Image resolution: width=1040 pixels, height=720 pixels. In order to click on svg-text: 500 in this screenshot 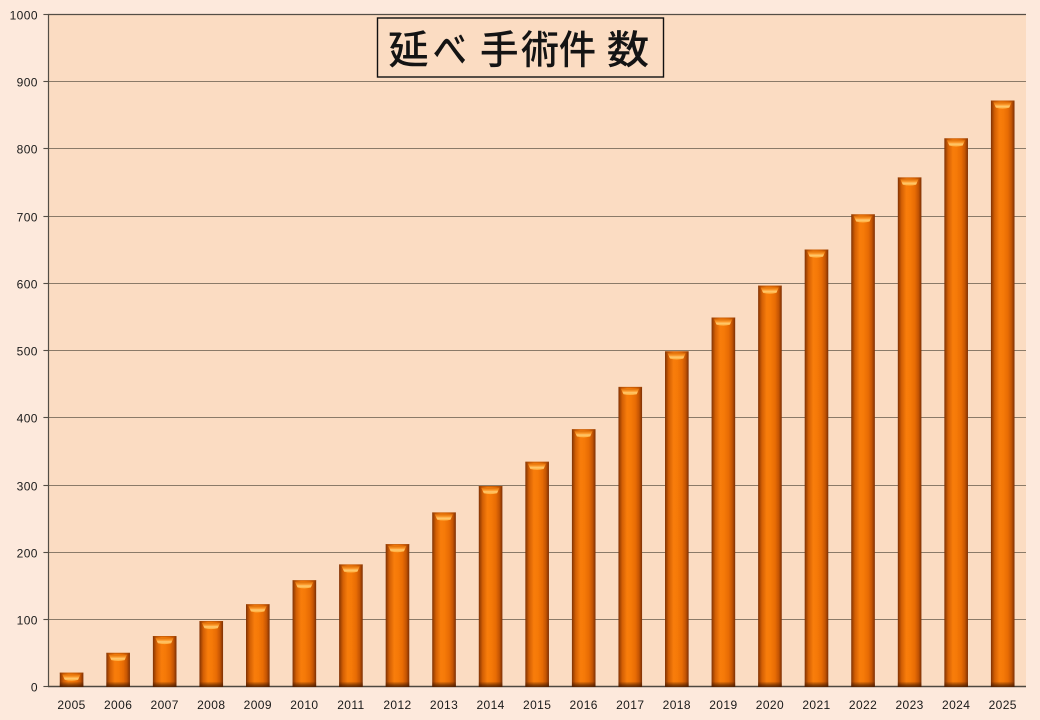, I will do `click(27, 351)`.